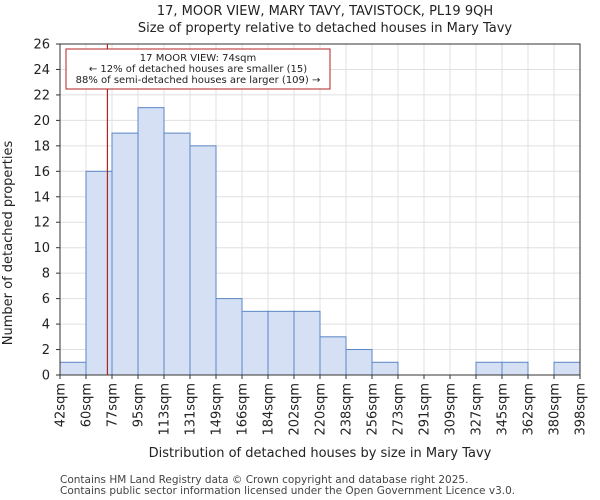 This screenshot has height=500, width=600. Describe the element at coordinates (295, 409) in the screenshot. I see `x-tick-label: 202sqm` at that location.